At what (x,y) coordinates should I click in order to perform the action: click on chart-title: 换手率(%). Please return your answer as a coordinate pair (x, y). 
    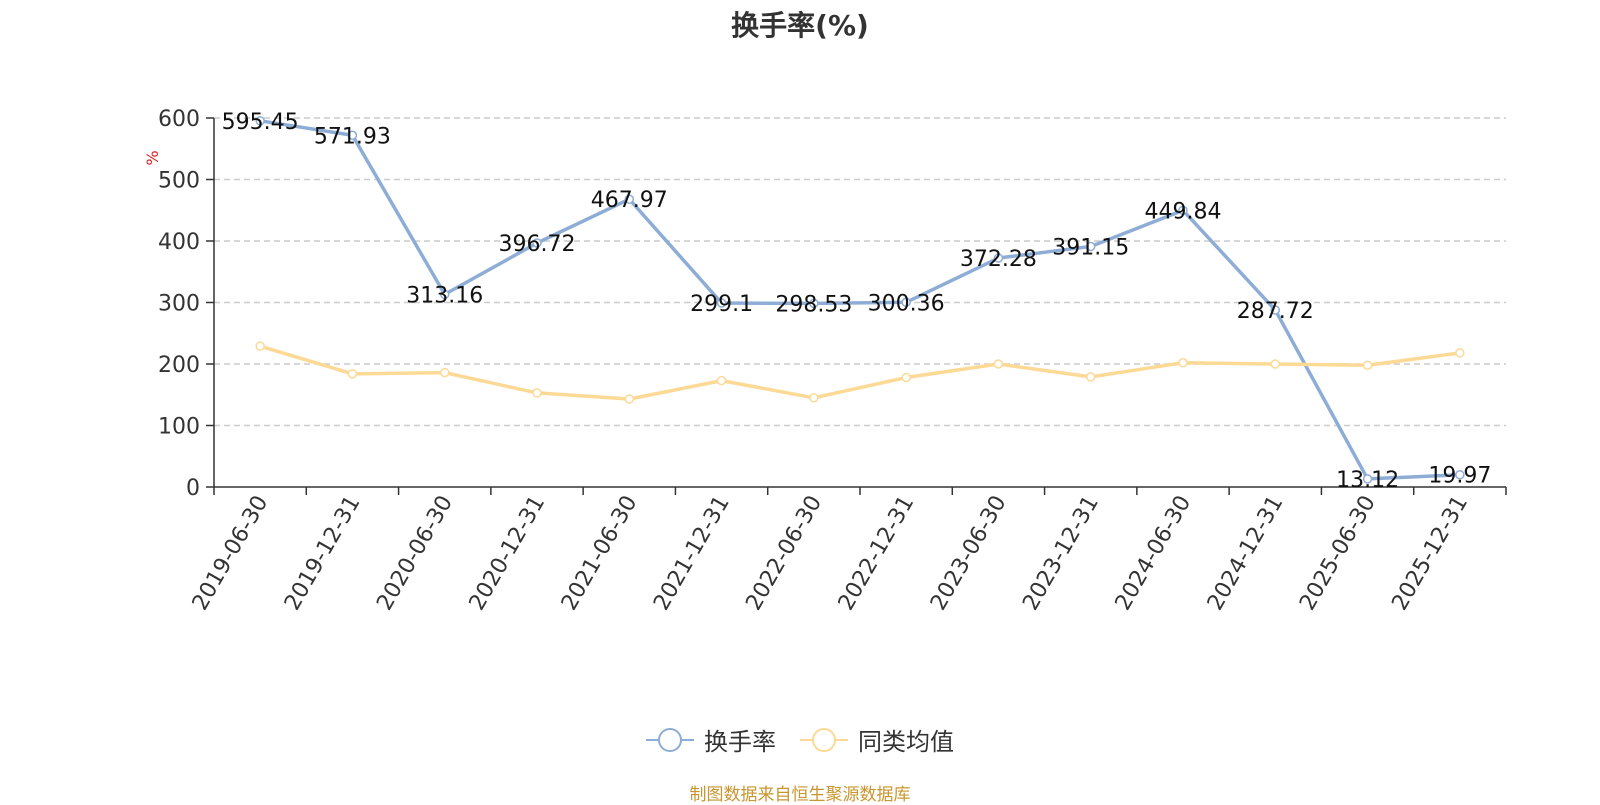
    Looking at the image, I should click on (800, 25).